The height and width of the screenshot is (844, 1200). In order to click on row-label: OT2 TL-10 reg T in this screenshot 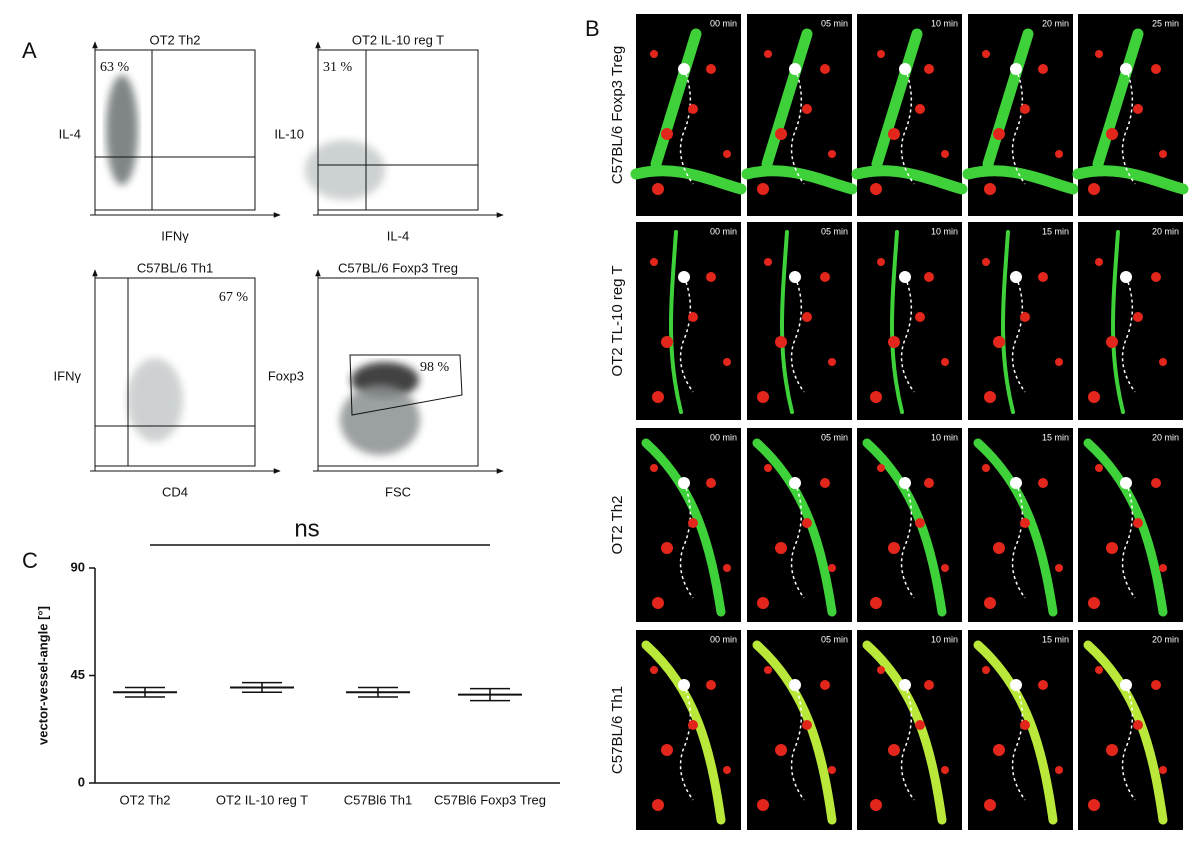, I will do `click(617, 320)`.